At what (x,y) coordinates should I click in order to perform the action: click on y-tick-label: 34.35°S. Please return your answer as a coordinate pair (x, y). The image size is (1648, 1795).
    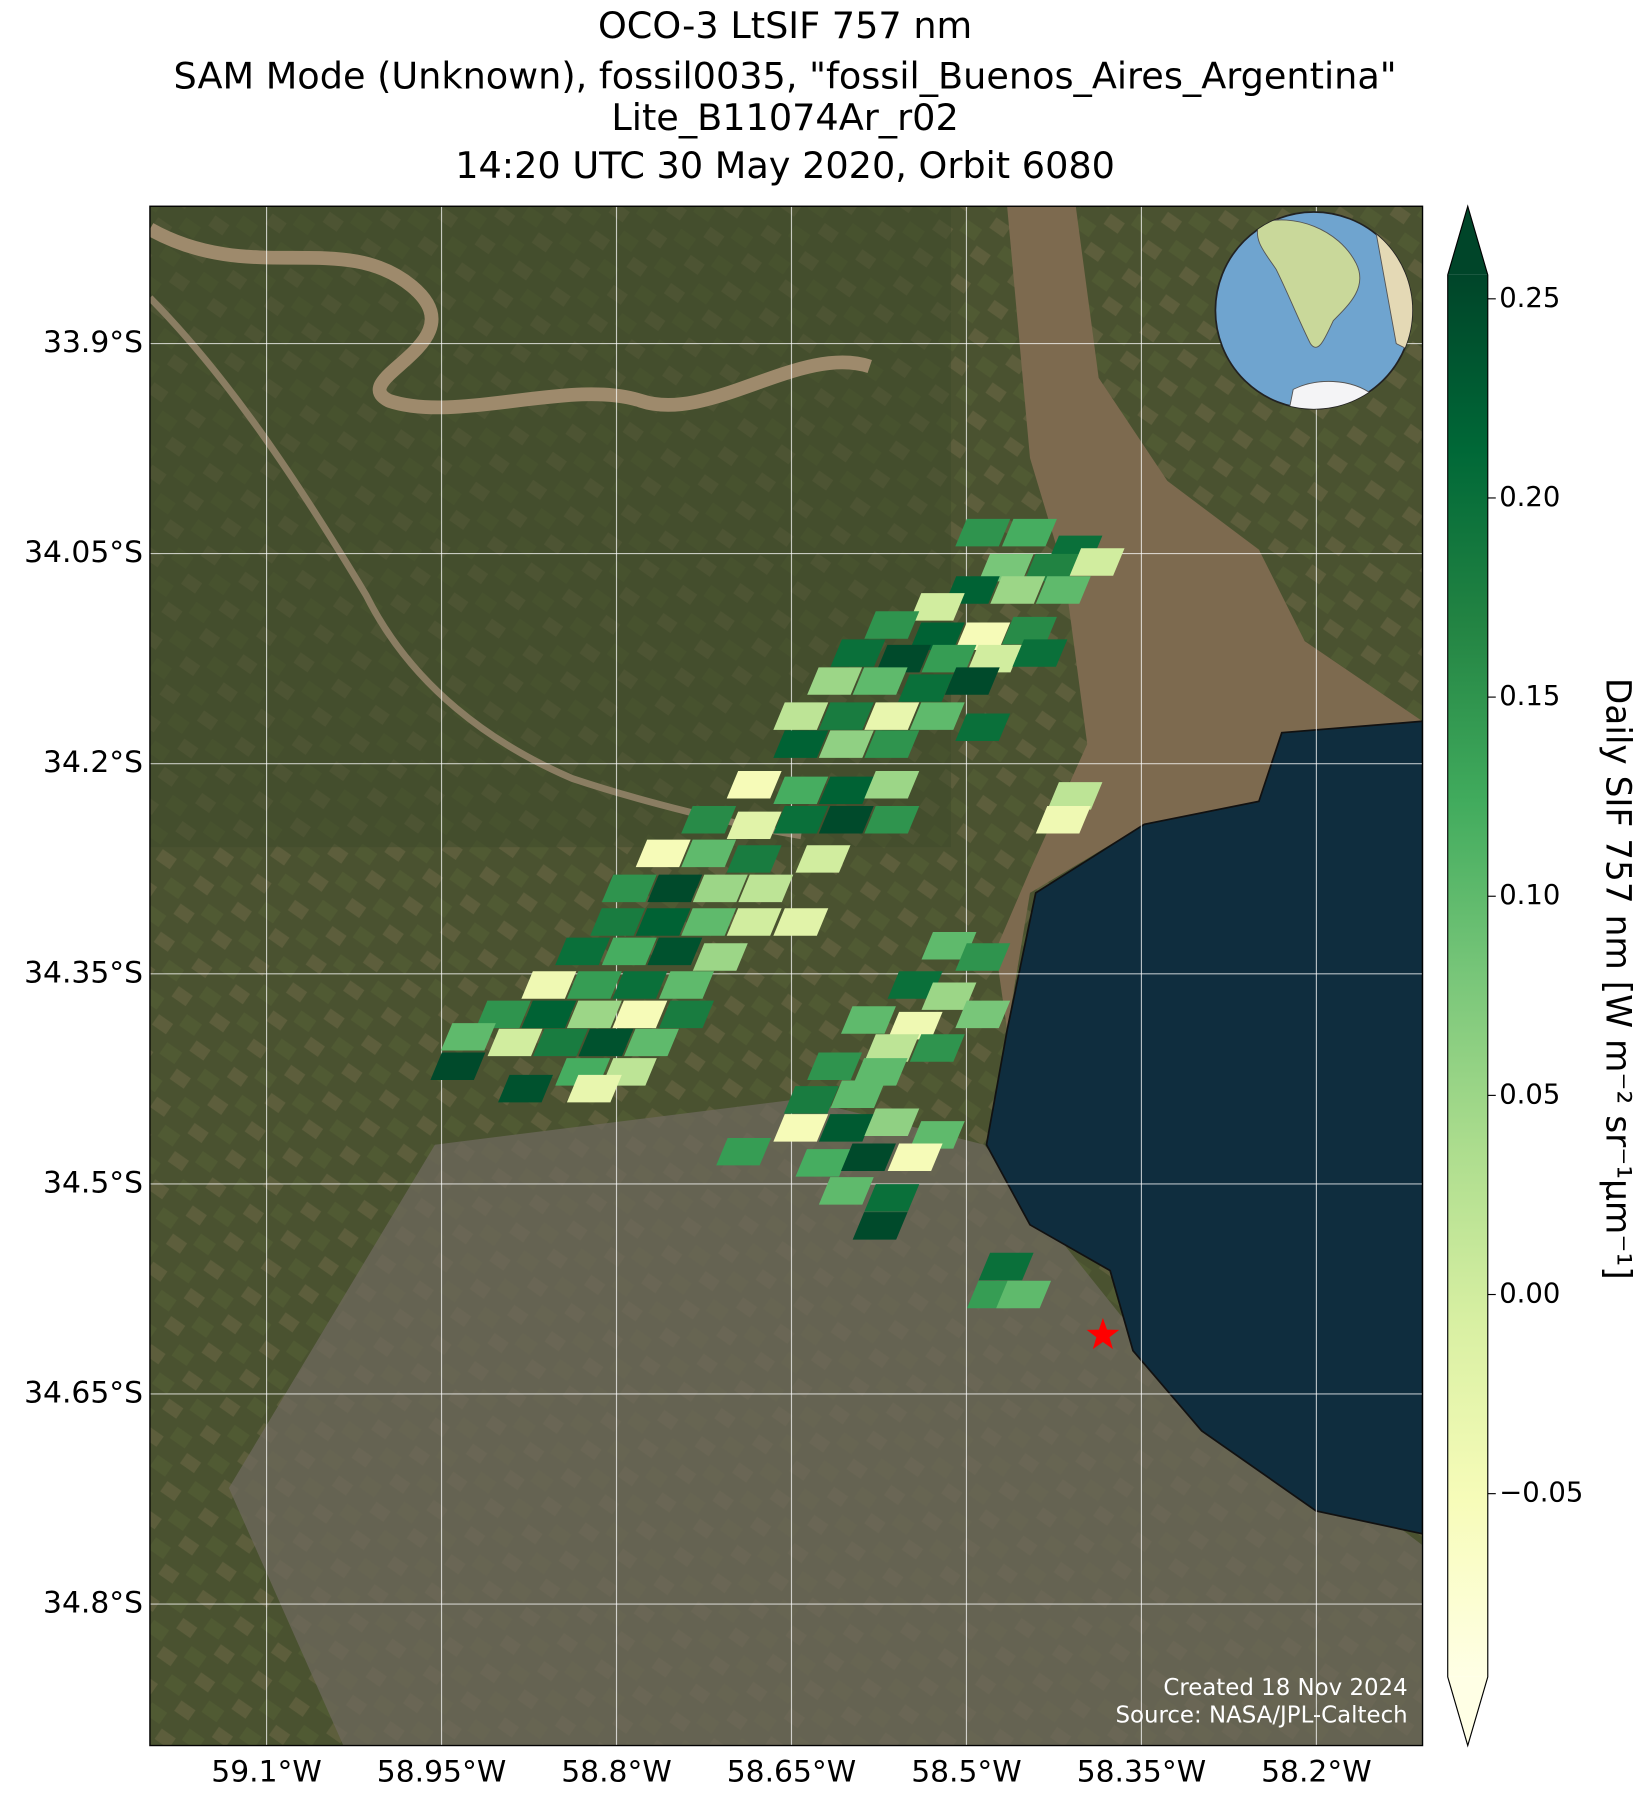
    Looking at the image, I should click on (83, 972).